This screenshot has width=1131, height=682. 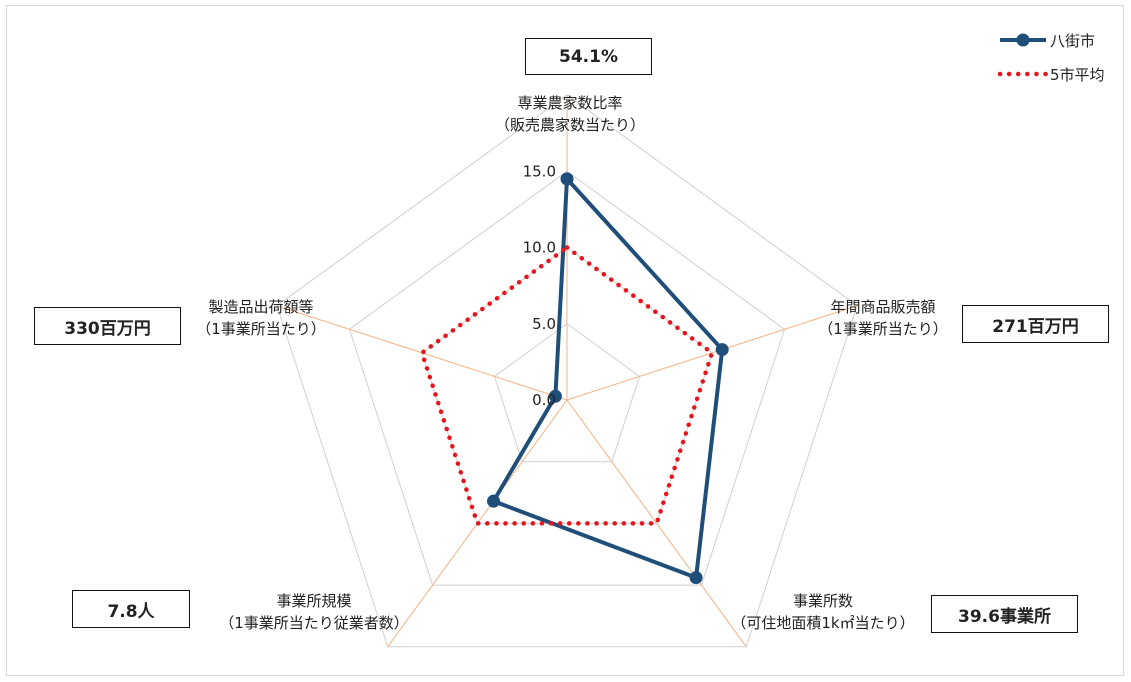 I want to click on value-box-farm-ratio: 54.1%, so click(x=588, y=56).